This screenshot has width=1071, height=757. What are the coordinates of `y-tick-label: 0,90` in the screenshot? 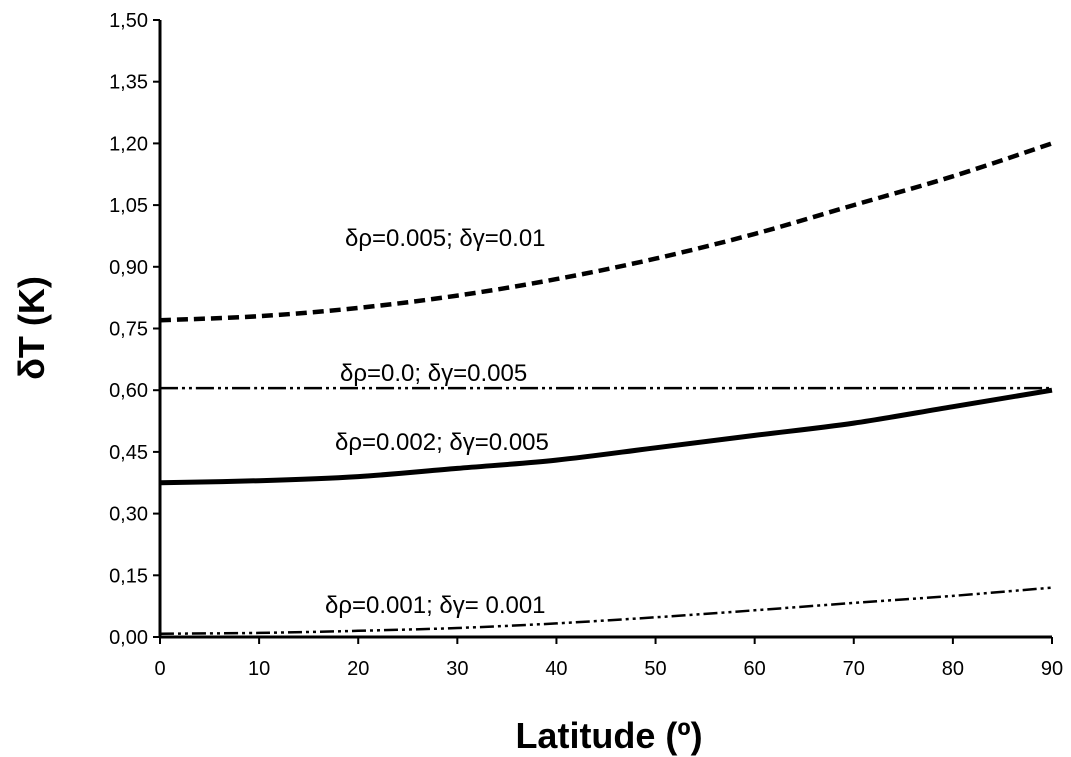 It's located at (128, 268).